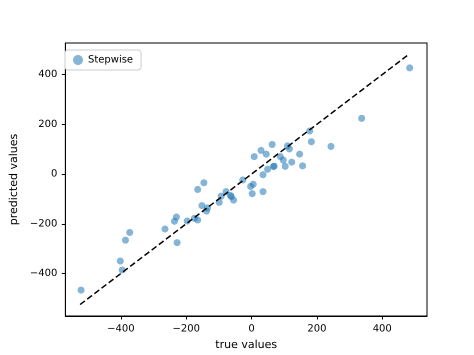  Describe the element at coordinates (251, 329) in the screenshot. I see `x-tick-label: 0` at that location.